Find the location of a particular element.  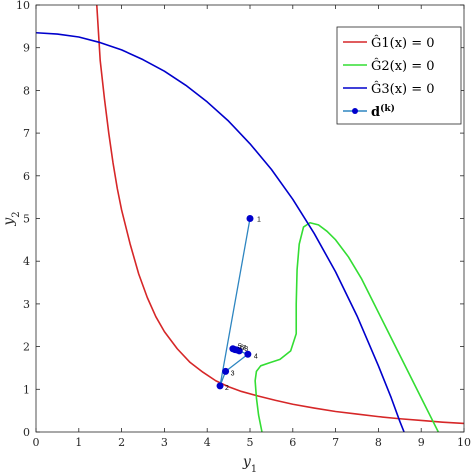

point-label-7: 7 is located at coordinates (244, 348).